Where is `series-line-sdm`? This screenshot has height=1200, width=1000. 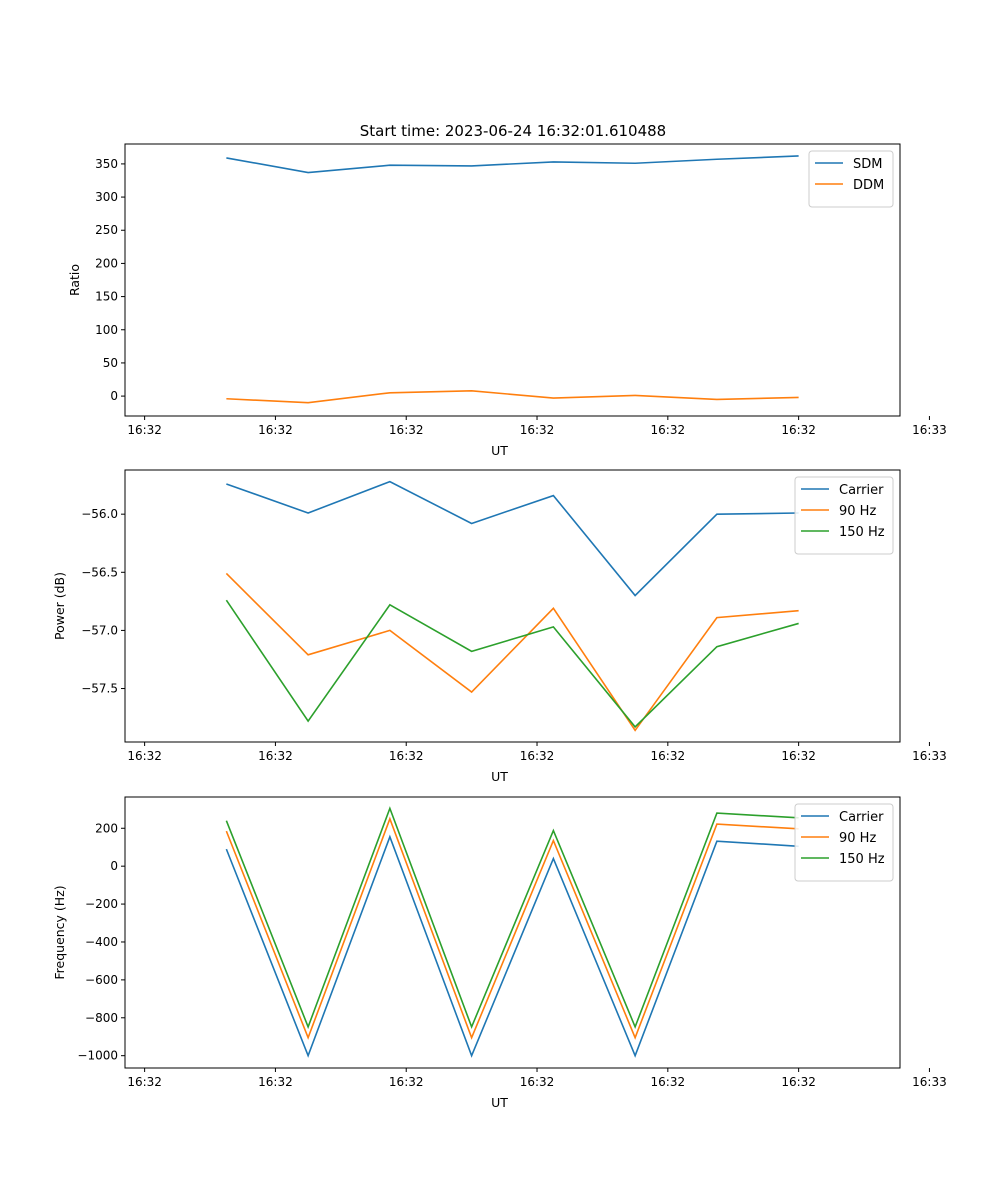 series-line-sdm is located at coordinates (512, 164).